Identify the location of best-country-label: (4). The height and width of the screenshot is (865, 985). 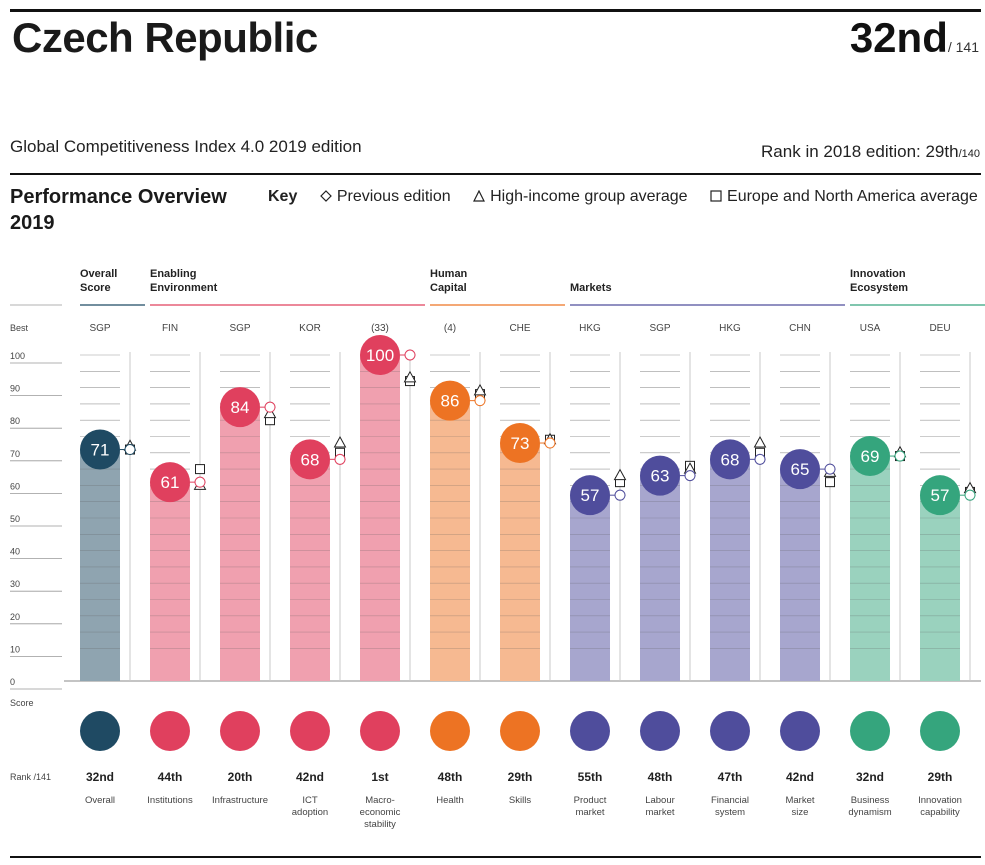
(450, 328).